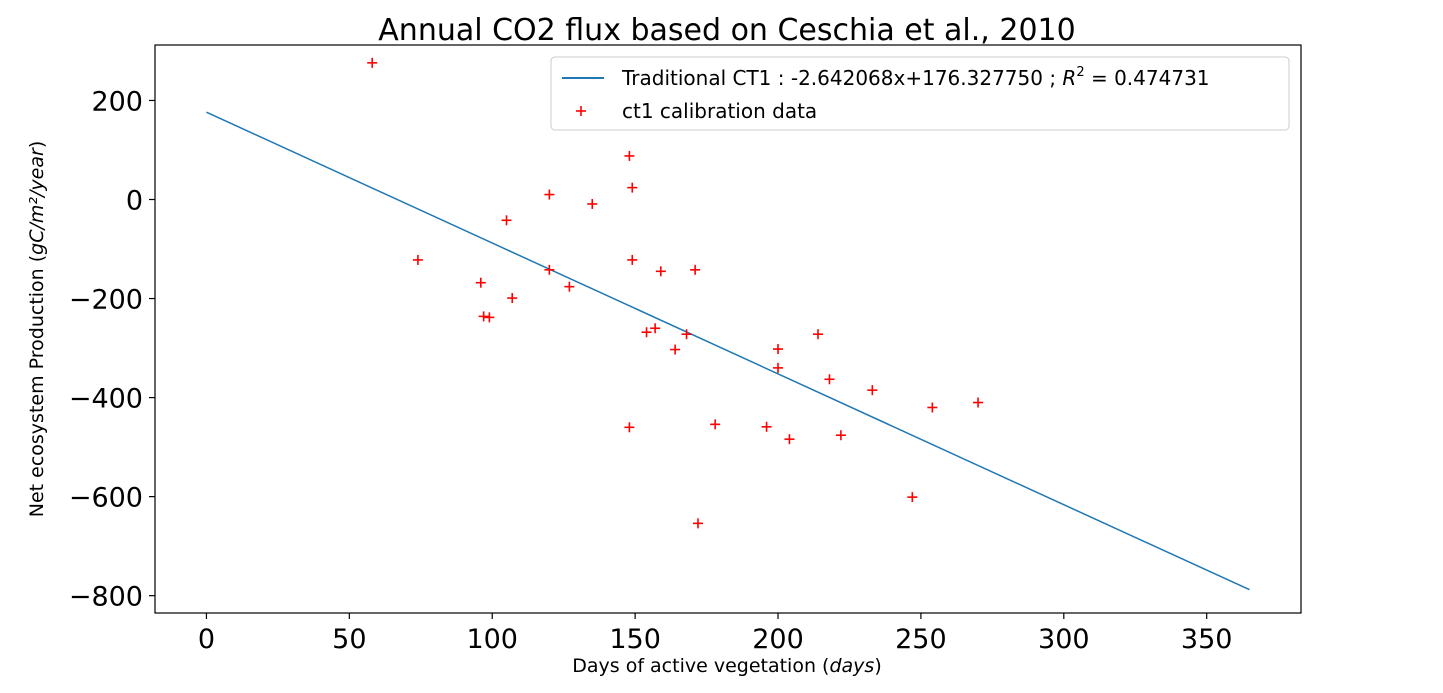 The image size is (1443, 693). I want to click on x-axis-label-unit: days, so click(851, 666).